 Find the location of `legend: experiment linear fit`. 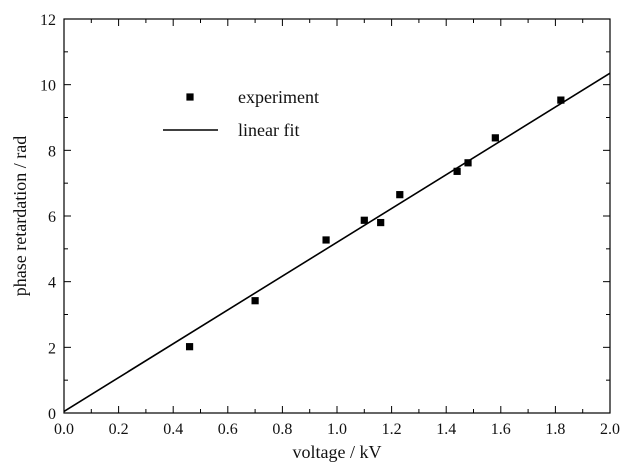

legend: experiment linear fit is located at coordinates (241, 113).